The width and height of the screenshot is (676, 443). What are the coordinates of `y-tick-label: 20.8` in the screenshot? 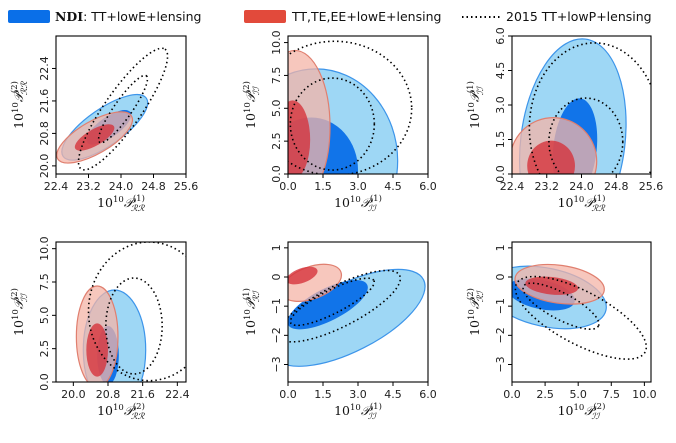 It's located at (44, 133).